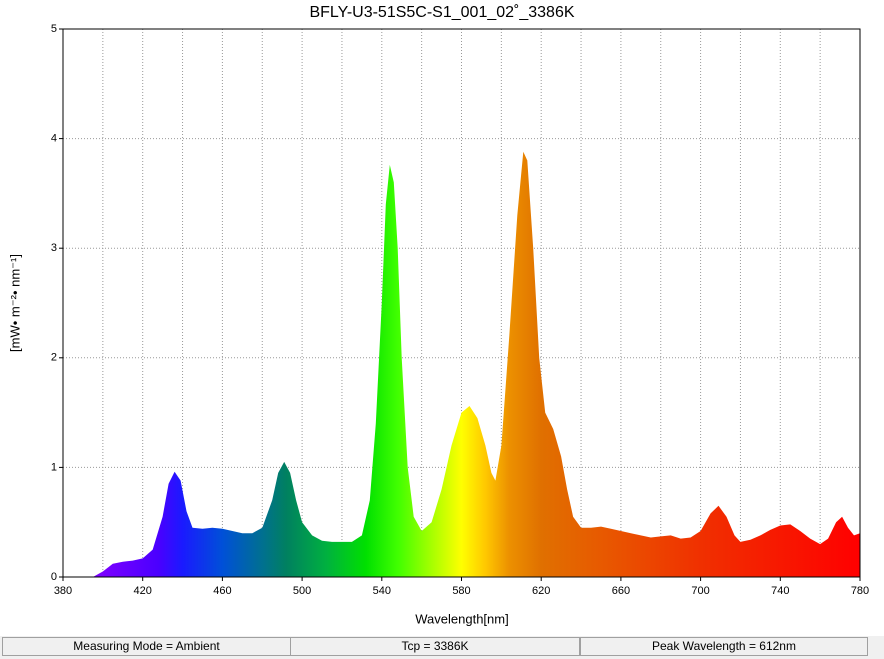  I want to click on y-tick-label: 4, so click(54, 139).